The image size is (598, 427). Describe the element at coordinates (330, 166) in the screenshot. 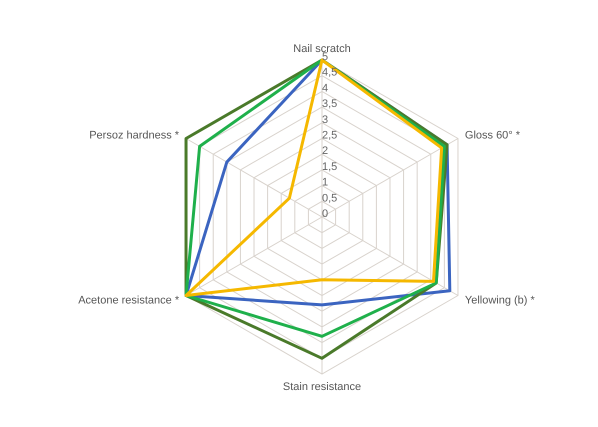

I see `y-tick-label: 1,5` at that location.